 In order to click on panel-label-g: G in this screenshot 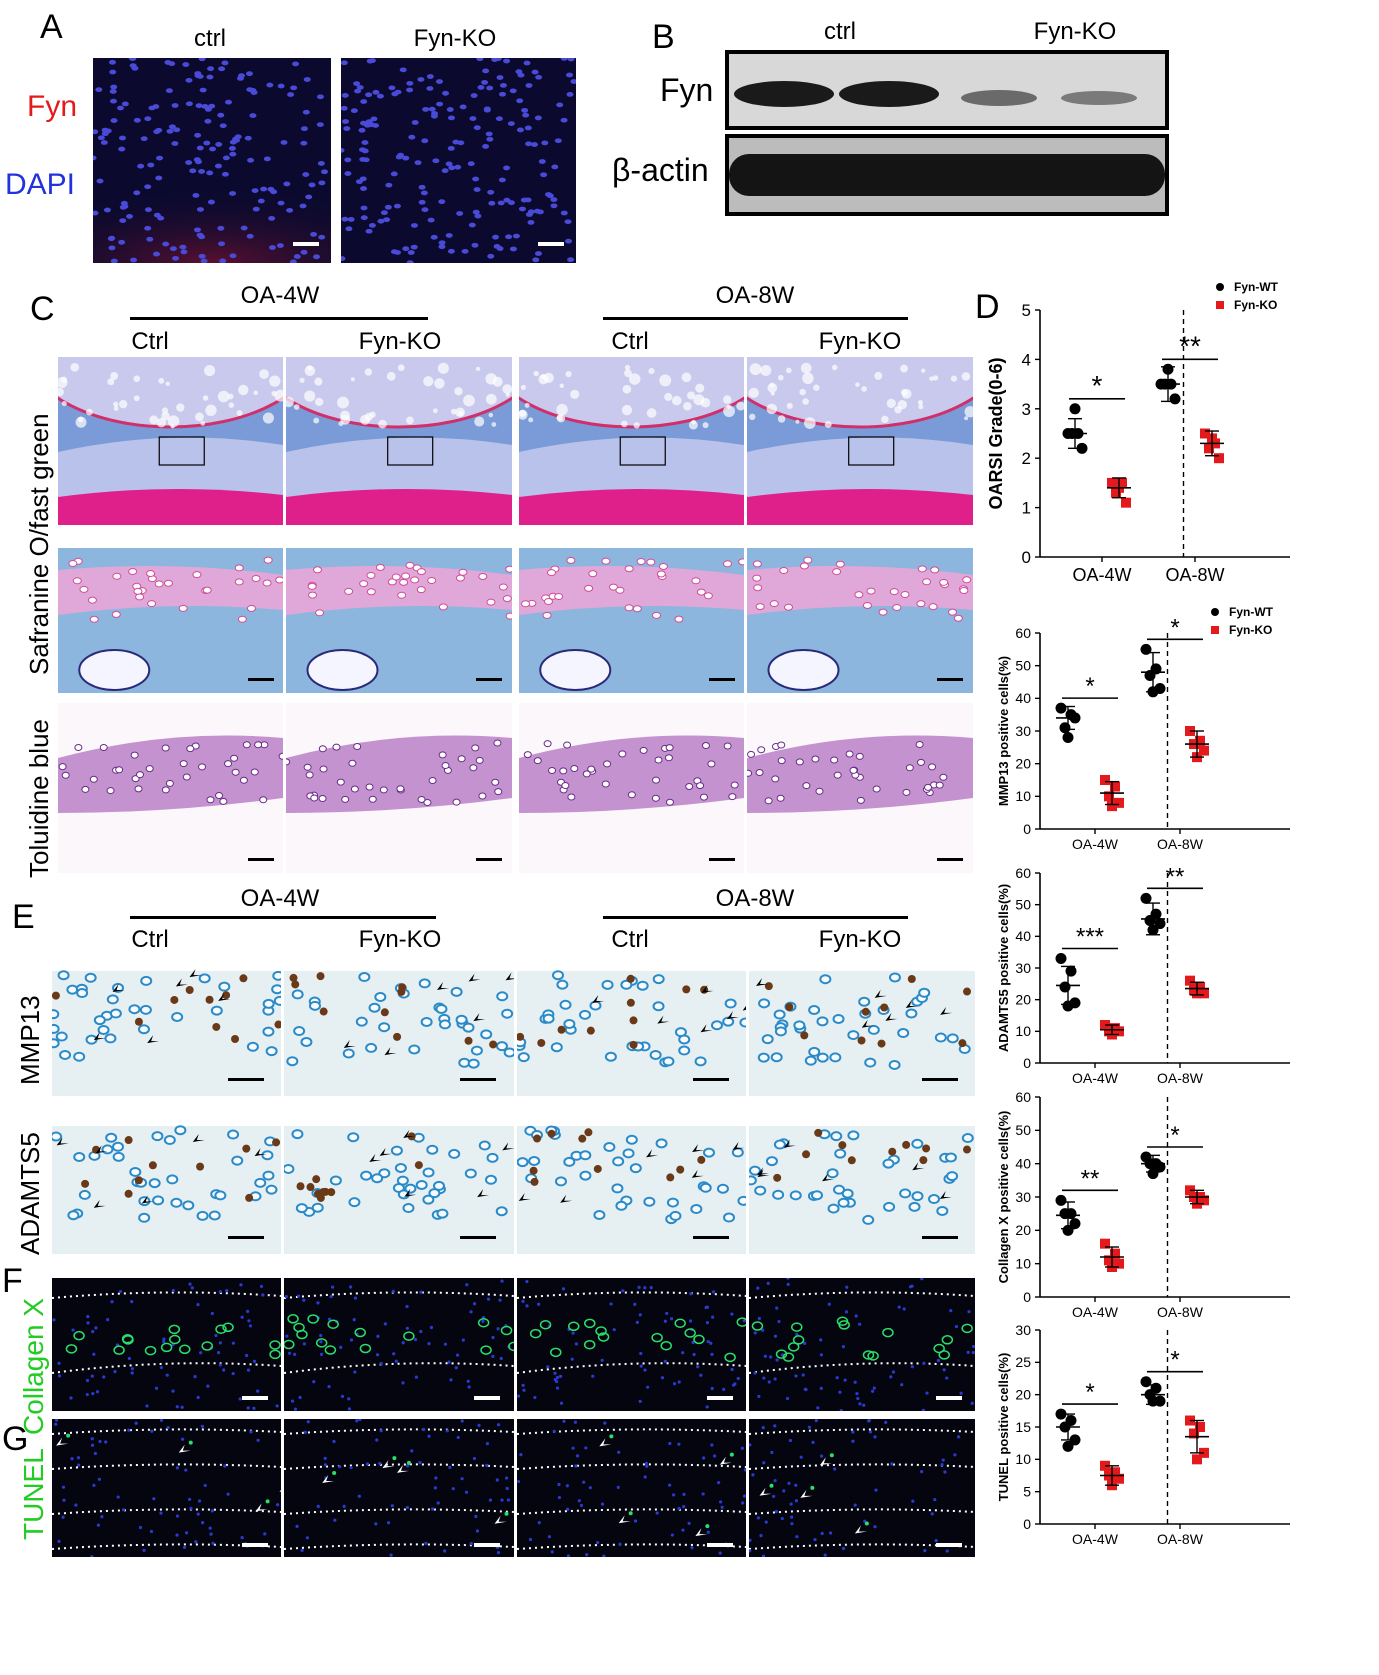, I will do `click(15, 1439)`.